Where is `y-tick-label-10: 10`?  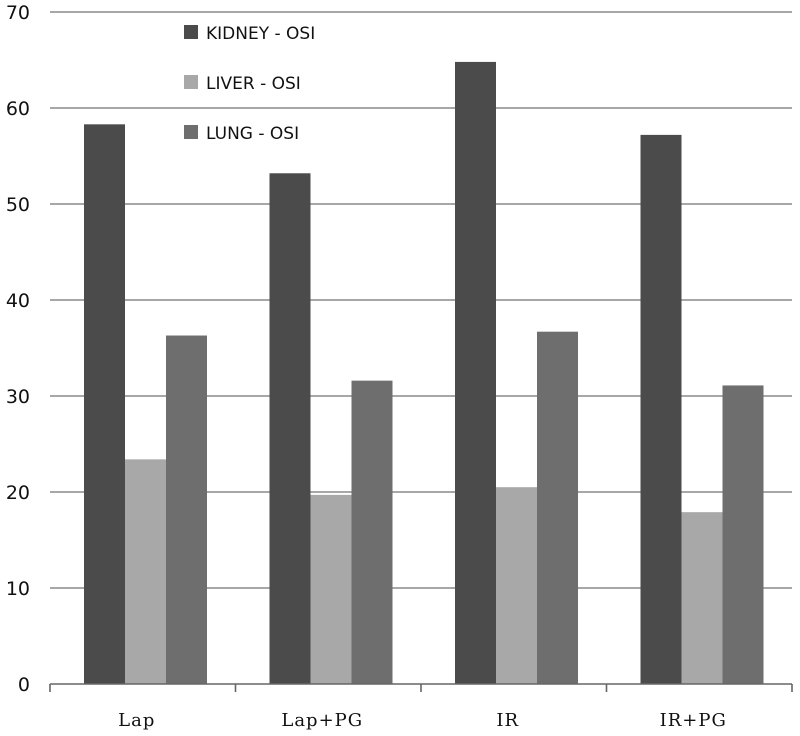
y-tick-label-10: 10 is located at coordinates (18, 589).